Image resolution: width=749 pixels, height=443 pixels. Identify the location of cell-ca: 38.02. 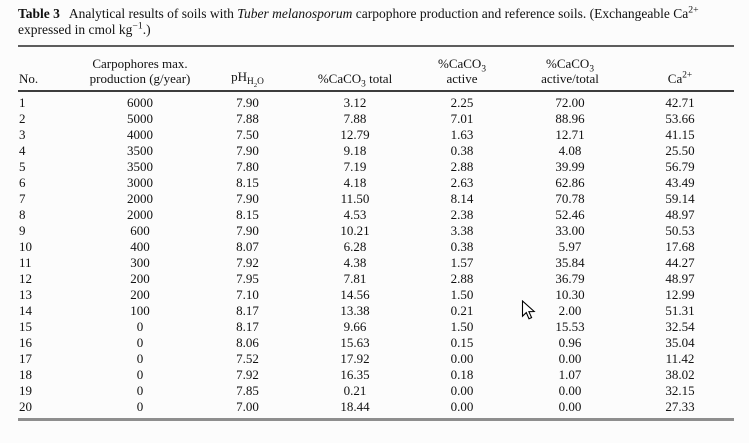
(680, 374).